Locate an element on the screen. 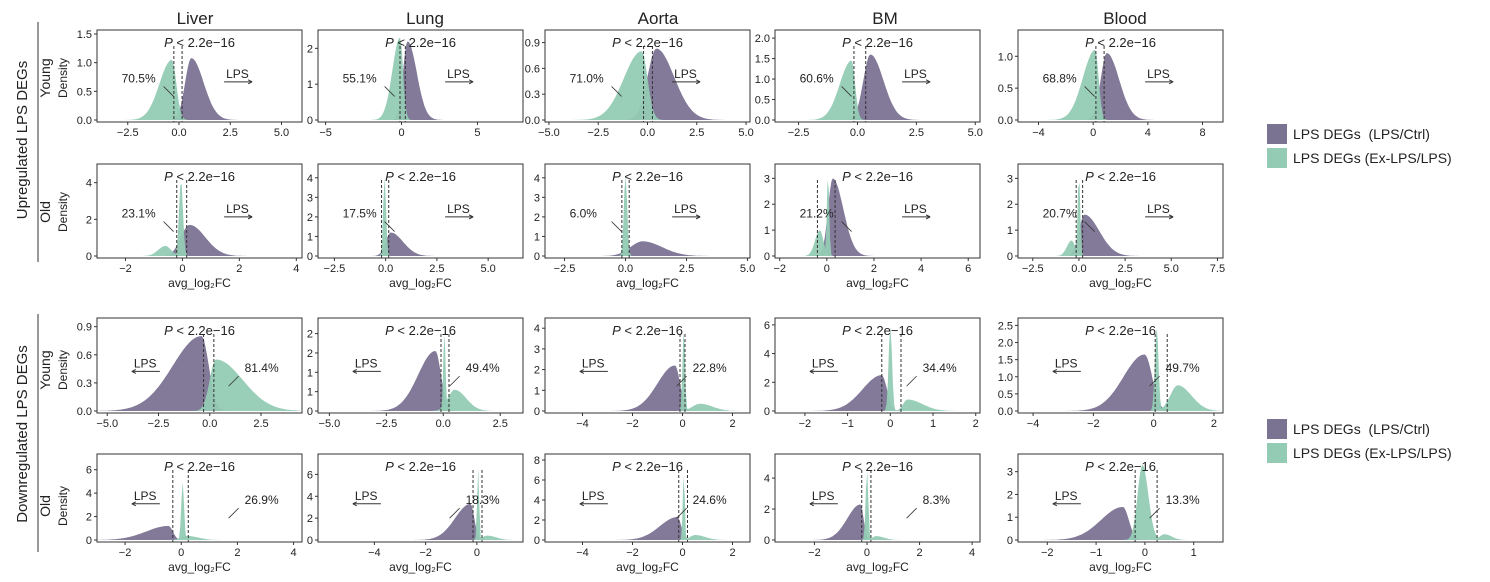  panel-down-old-bm: P < 2.2e−16 LPS 8.3% 0 2 4 −2 0 2 4 avg_log₂FC is located at coordinates (872, 513).